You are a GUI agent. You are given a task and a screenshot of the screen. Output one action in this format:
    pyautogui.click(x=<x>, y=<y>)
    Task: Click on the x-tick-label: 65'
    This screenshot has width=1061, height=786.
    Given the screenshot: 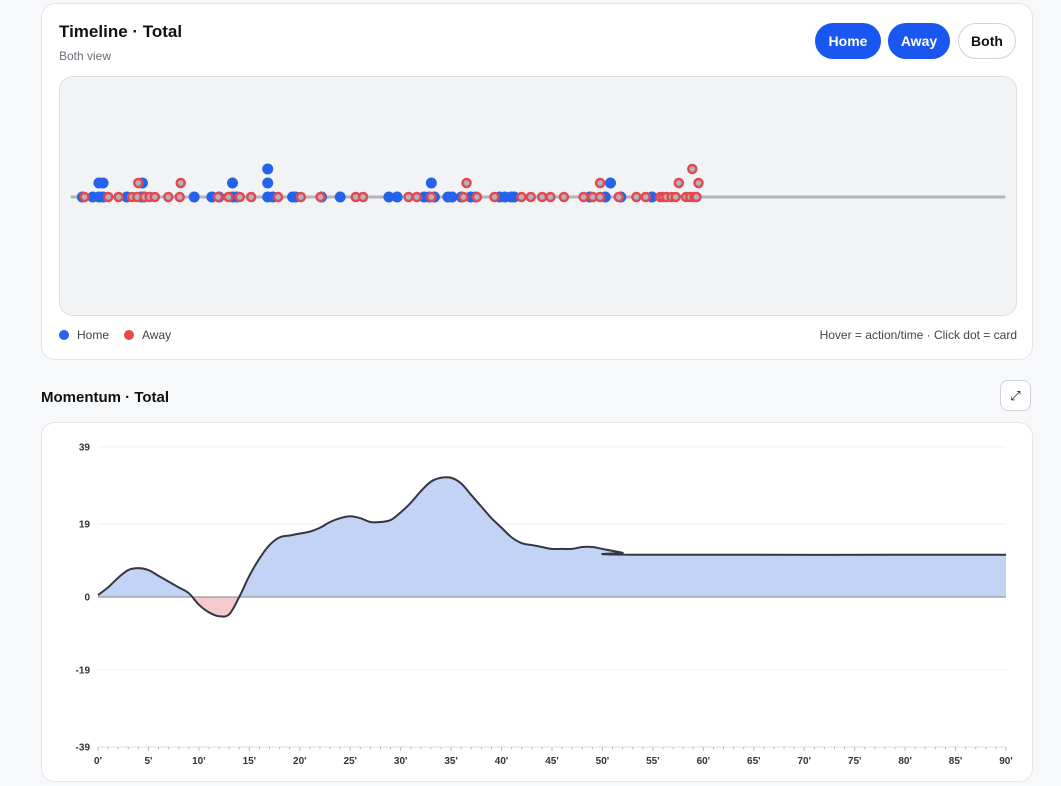 What is the action you would take?
    pyautogui.click(x=754, y=761)
    